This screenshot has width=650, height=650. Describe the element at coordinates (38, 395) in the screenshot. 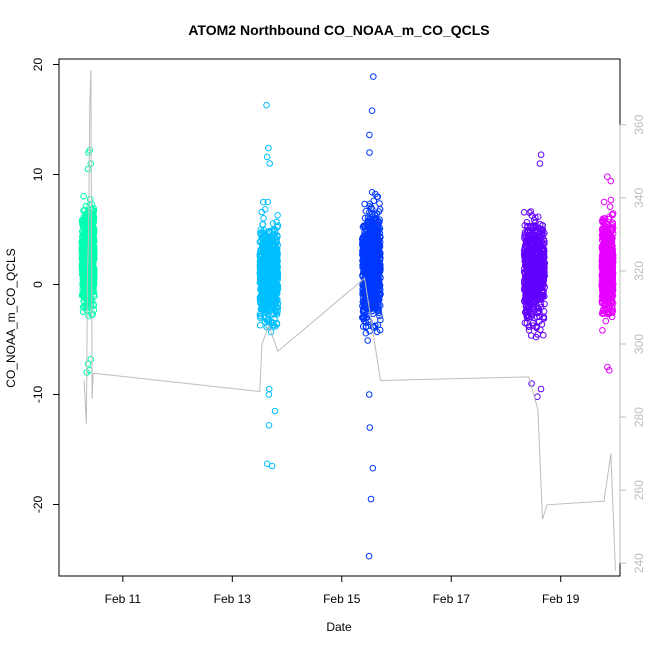

I see `y-tick-label: -10` at that location.